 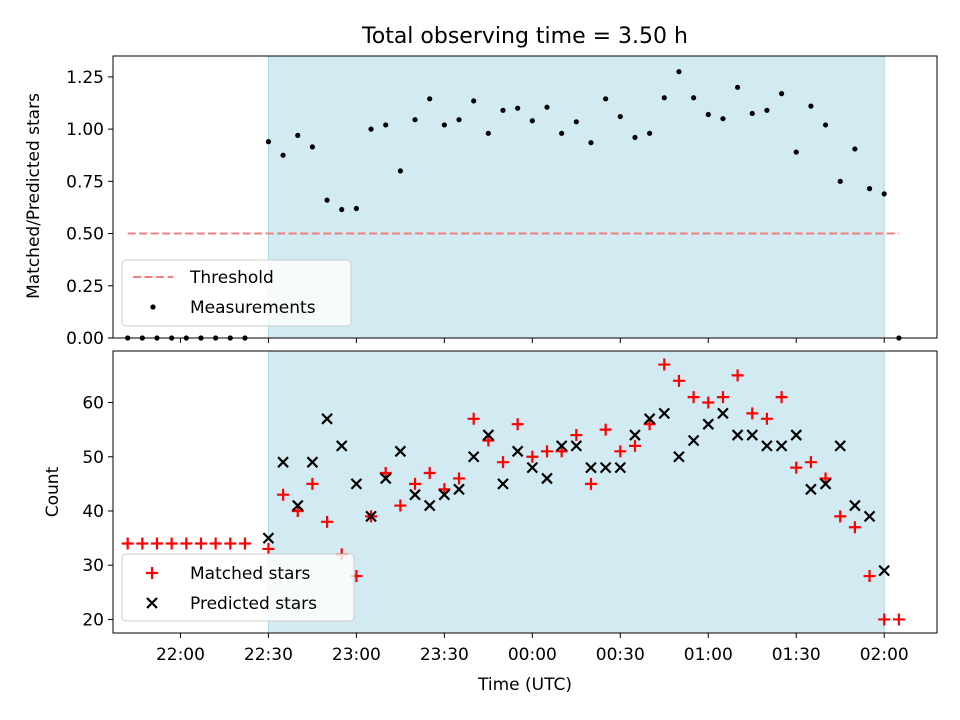 I want to click on ratio-y-ticks: 0.00 0.25 0.50 0.75 1.00 1.25, so click(x=89, y=208).